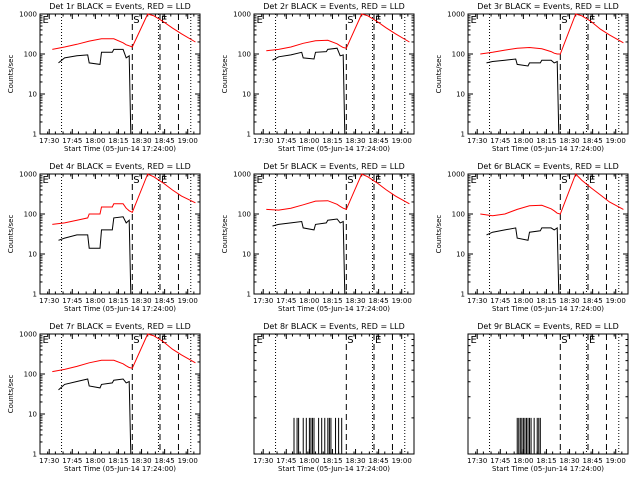 The width and height of the screenshot is (640, 480). What do you see at coordinates (120, 166) in the screenshot?
I see `panel-title: Det 4r BLACK = Events, RED = LLD` at bounding box center [120, 166].